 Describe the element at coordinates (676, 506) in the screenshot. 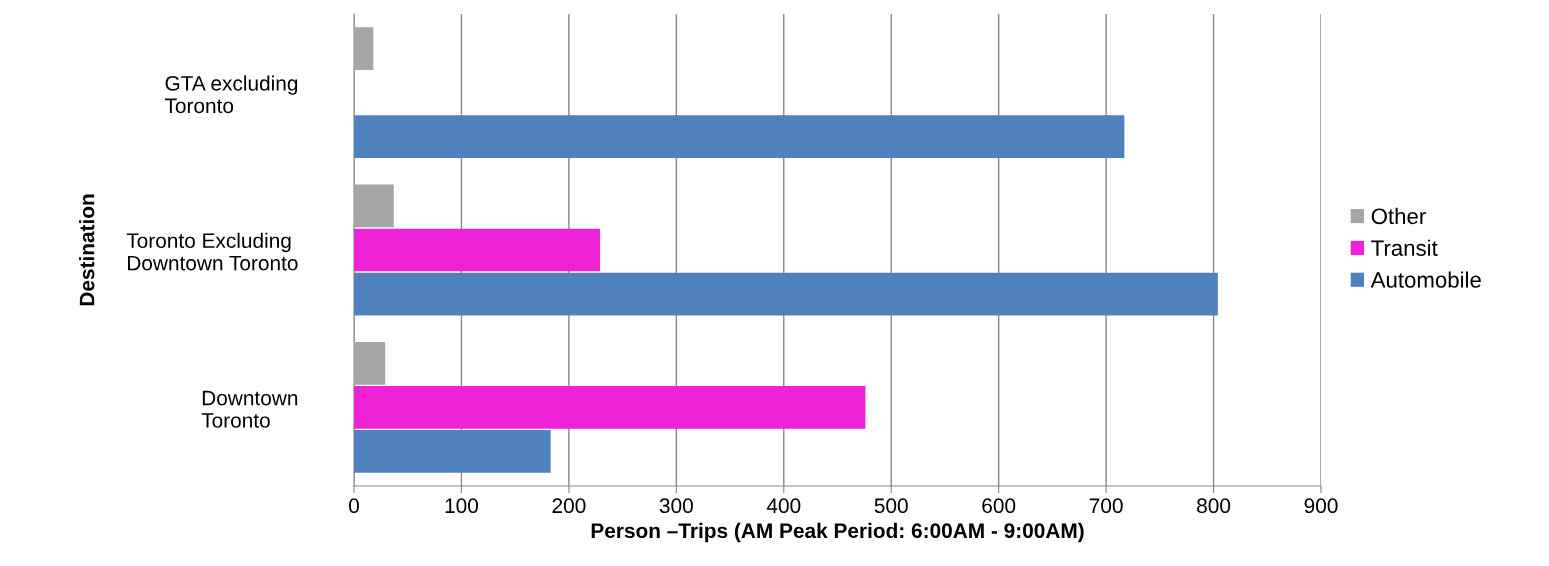

I see `x-tick-label: 300` at that location.